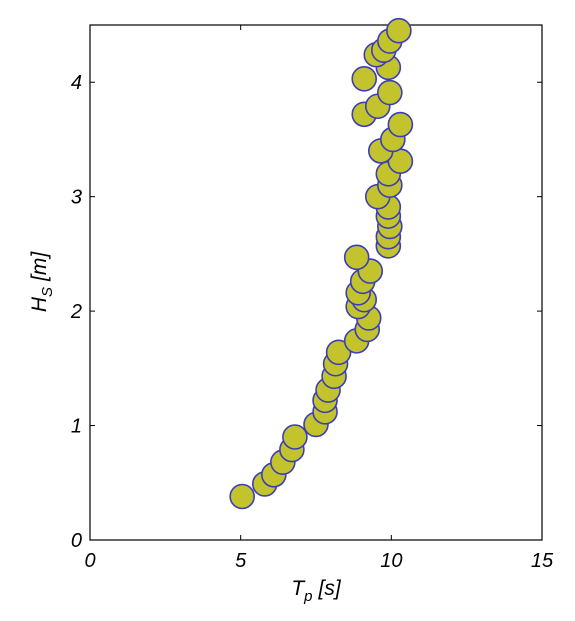 This screenshot has width=575, height=621. What do you see at coordinates (39, 266) in the screenshot?
I see `y-axis-label-unit: [m]` at bounding box center [39, 266].